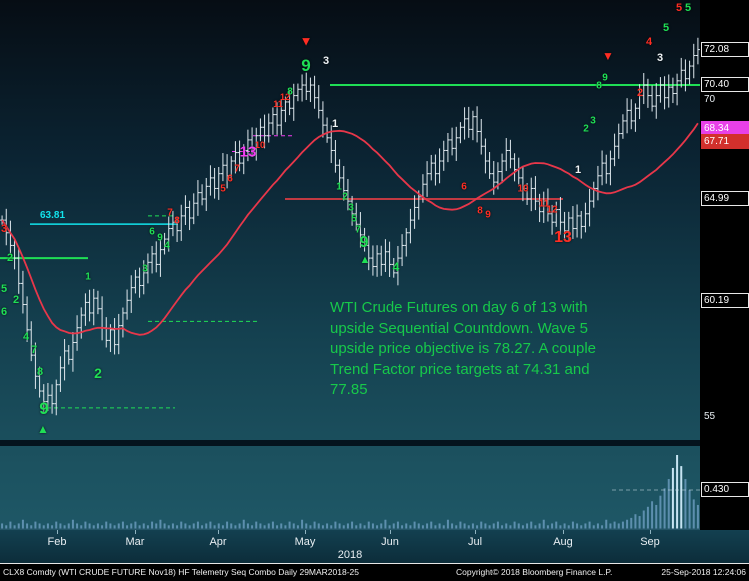  Describe the element at coordinates (724, 265) in the screenshot. I see `price-axis: 70 55 72.08 70.40 68.34 67.71 64.99 60.19 0.430` at that location.